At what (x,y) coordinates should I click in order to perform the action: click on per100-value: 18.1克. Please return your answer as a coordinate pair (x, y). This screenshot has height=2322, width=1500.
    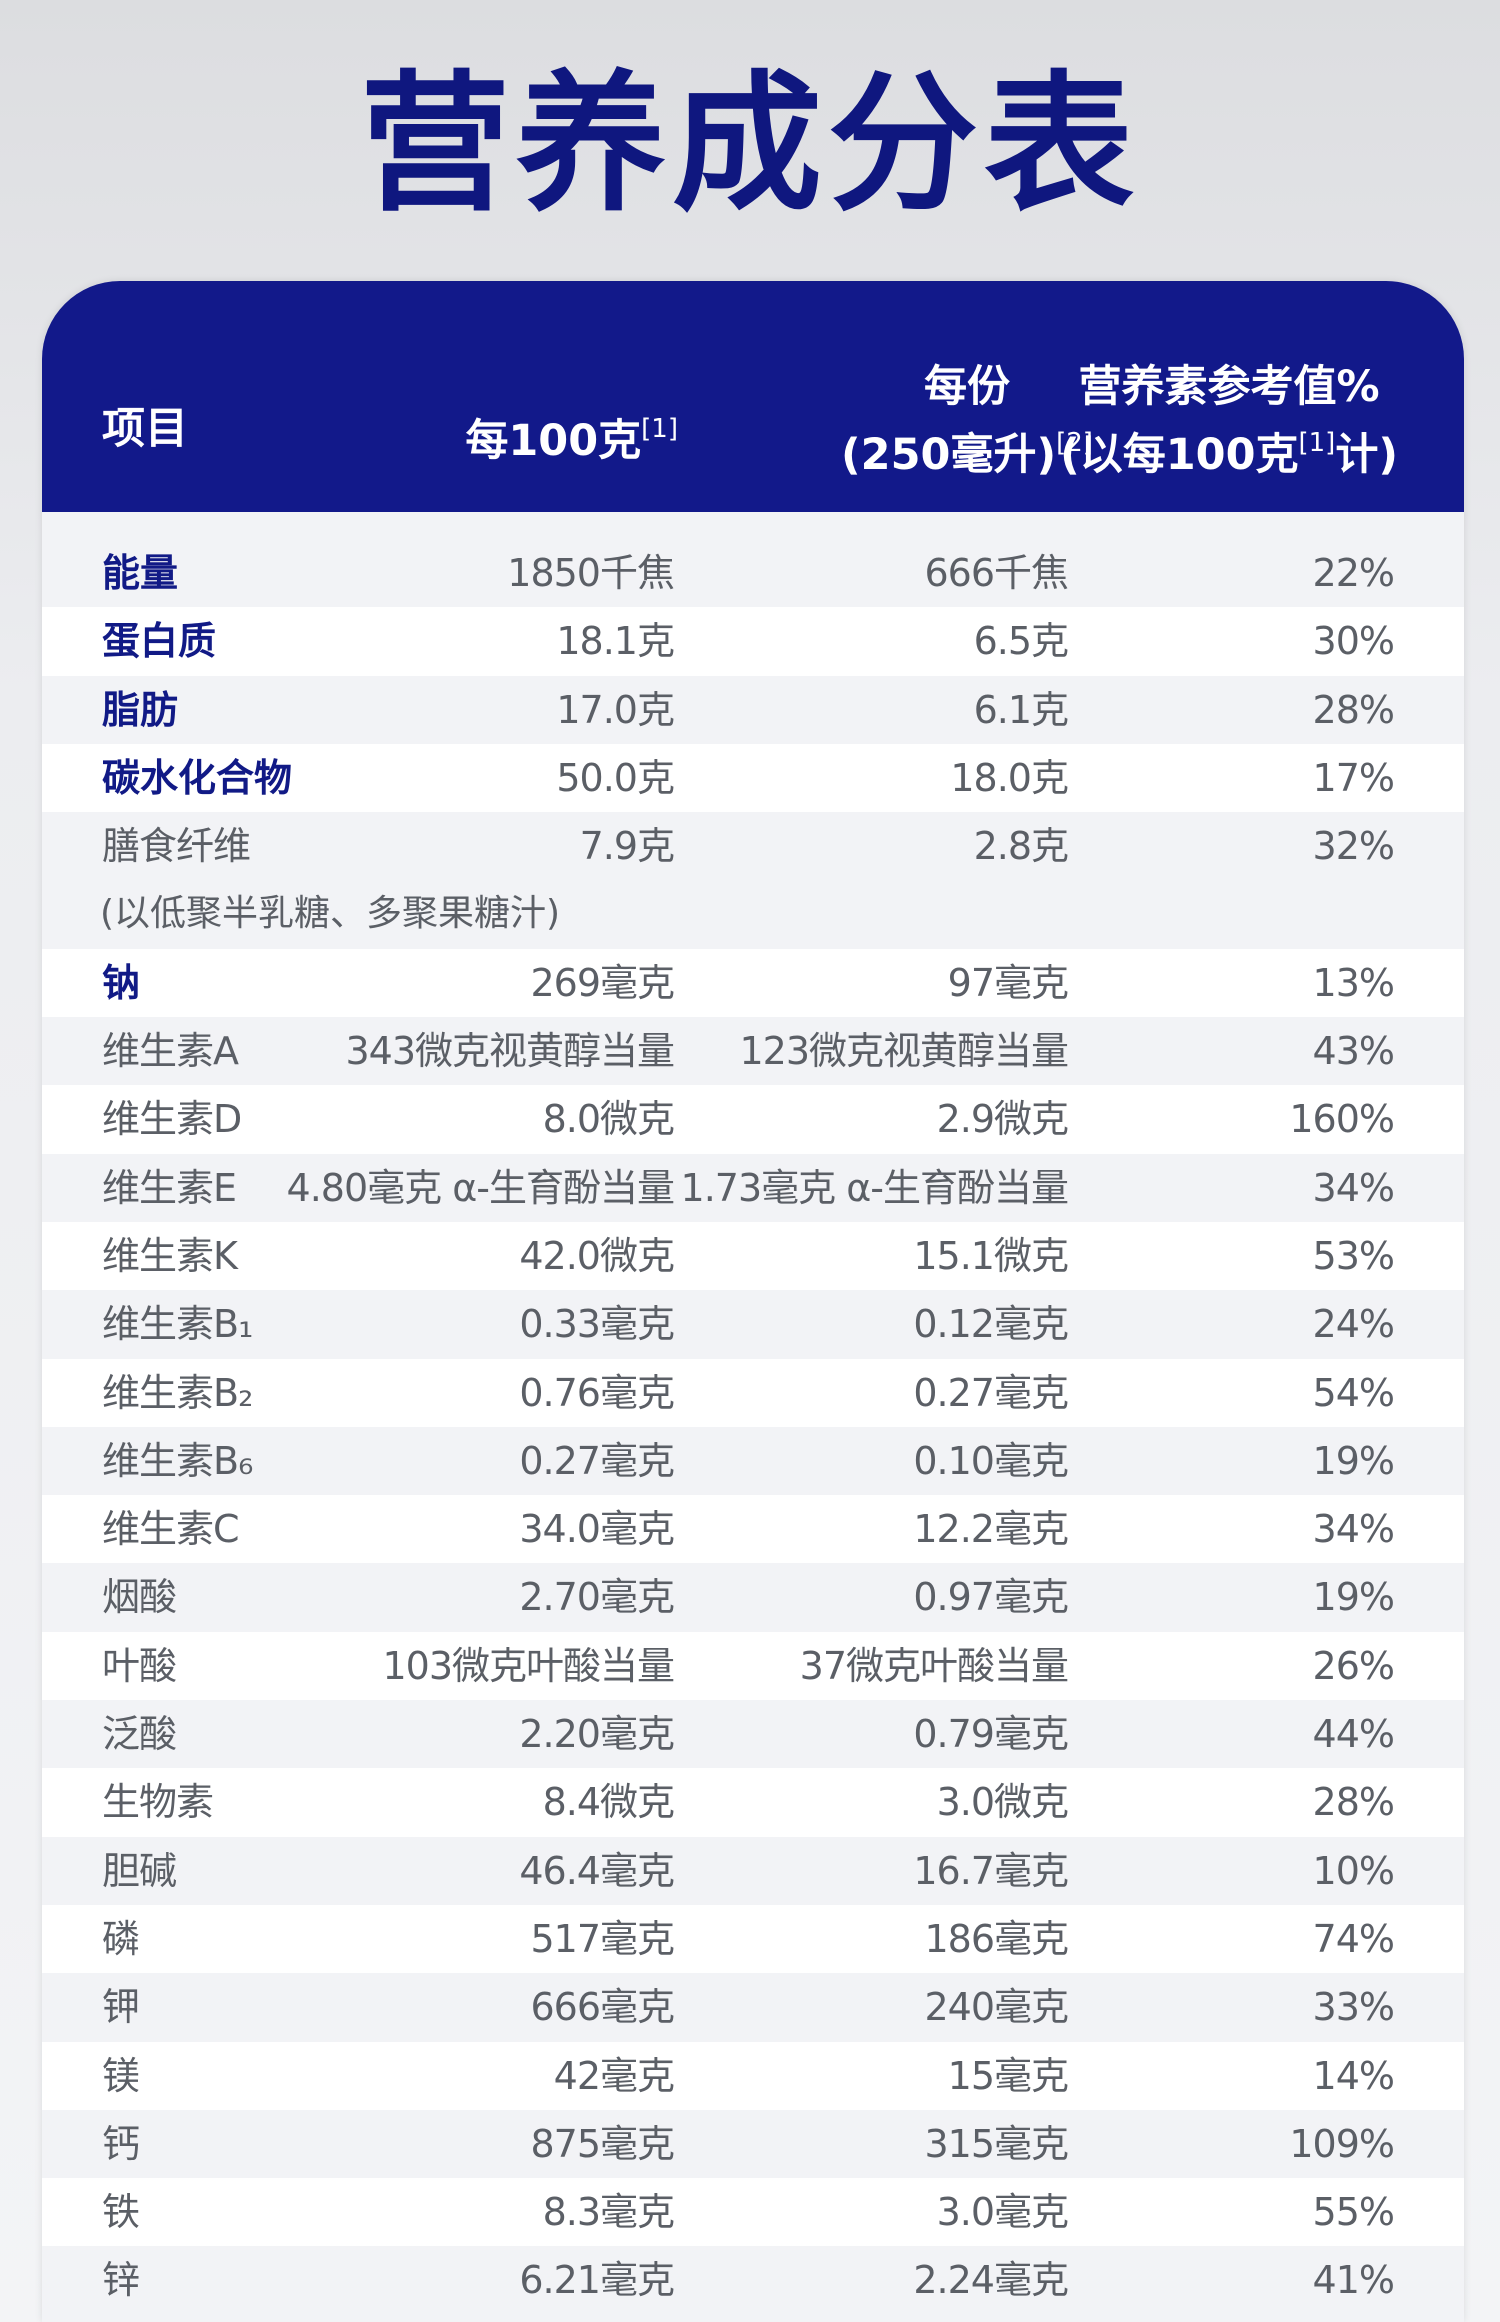
    Looking at the image, I should click on (615, 641).